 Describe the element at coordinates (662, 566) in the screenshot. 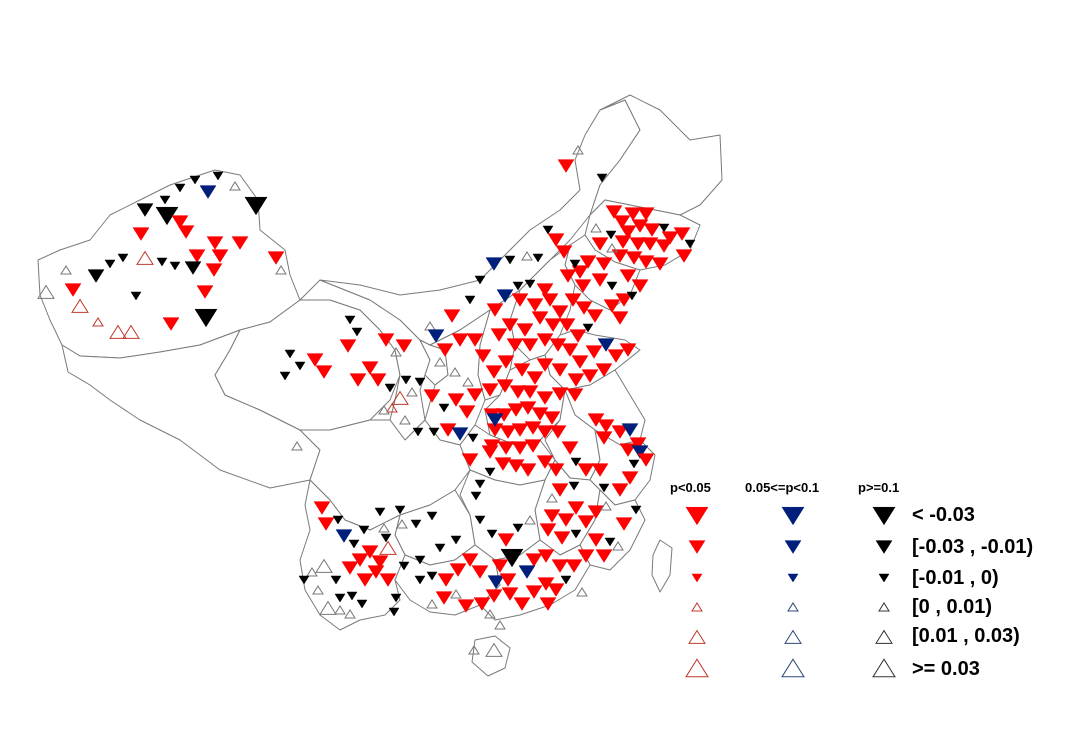

I see `region-taiwan` at that location.